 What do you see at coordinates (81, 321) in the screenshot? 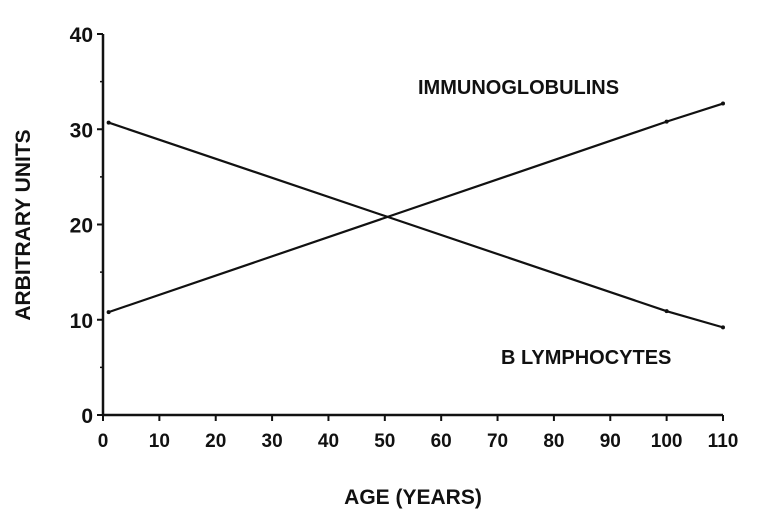
I see `y-tick-label: 10` at bounding box center [81, 321].